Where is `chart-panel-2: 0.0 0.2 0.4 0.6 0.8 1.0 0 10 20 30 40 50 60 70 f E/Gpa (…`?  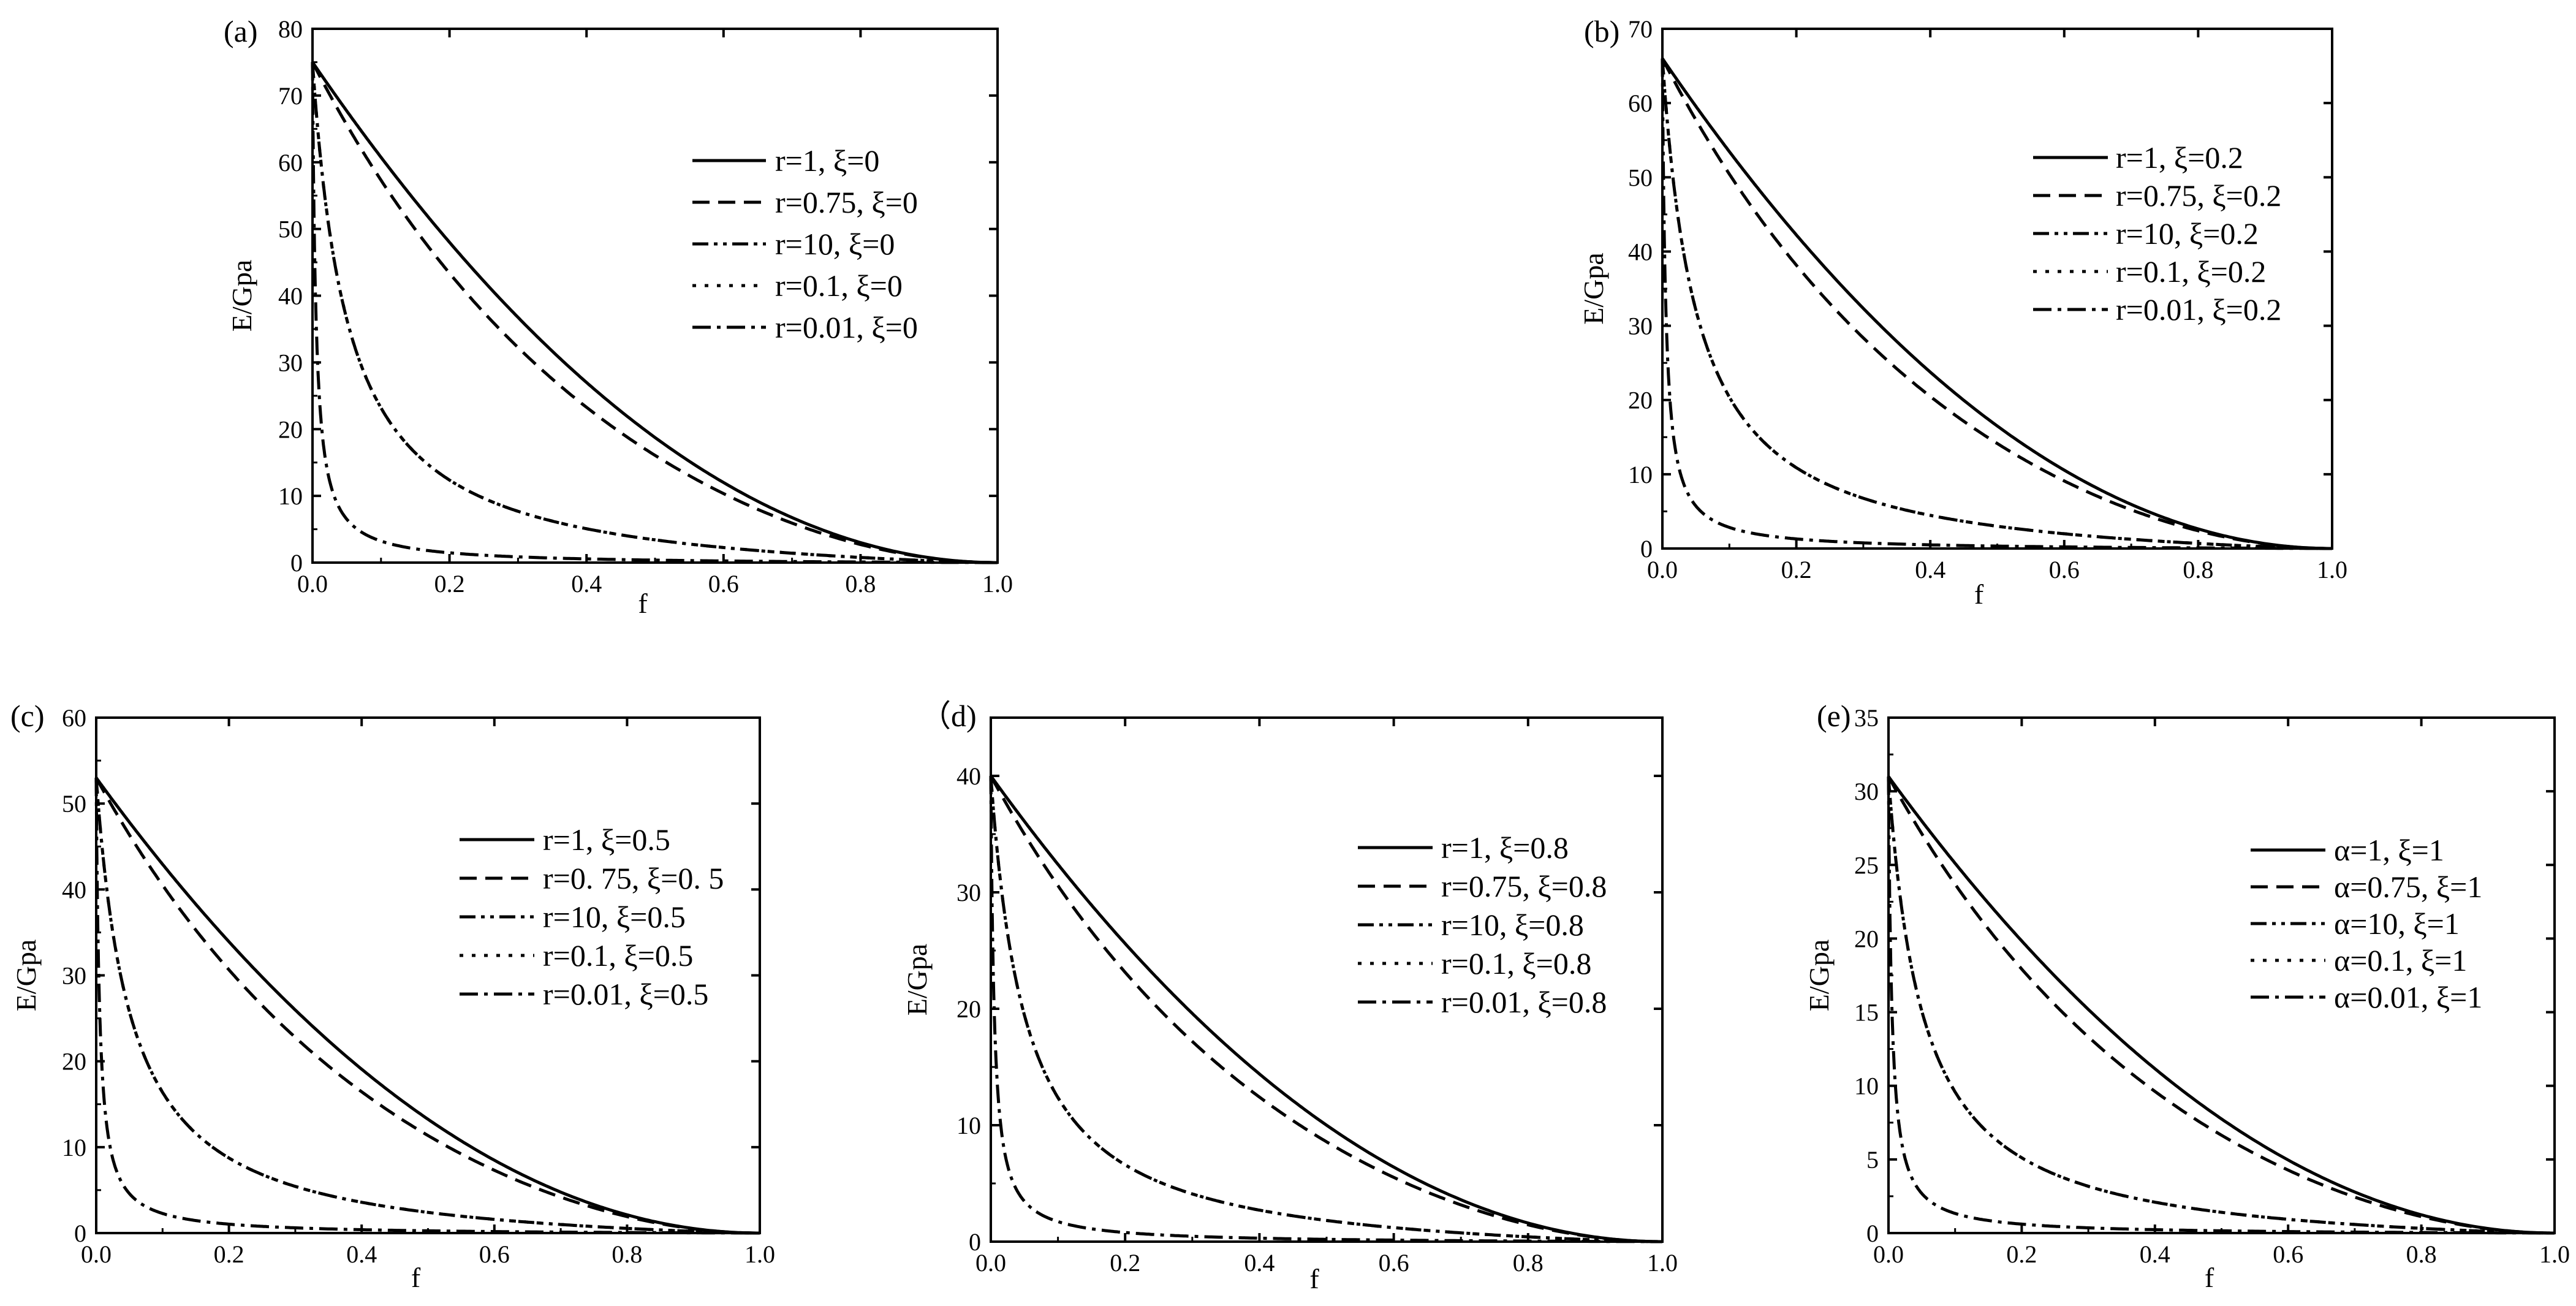 chart-panel-2: 0.0 0.2 0.4 0.6 0.8 1.0 0 10 20 30 40 50 60 70 f E/Gpa (… is located at coordinates (1962, 312).